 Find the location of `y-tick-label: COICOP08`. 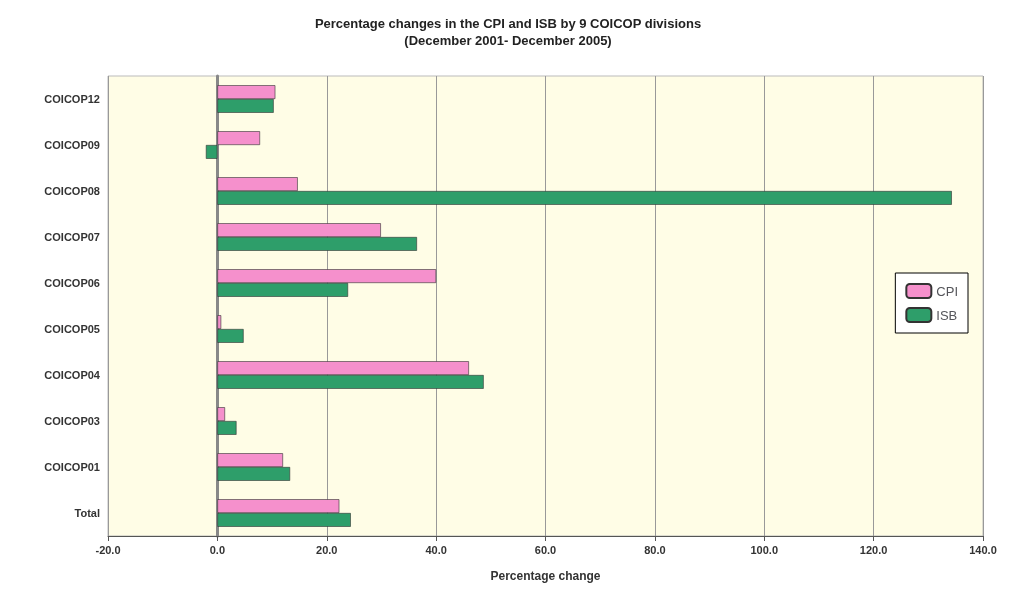

y-tick-label: COICOP08 is located at coordinates (72, 191).